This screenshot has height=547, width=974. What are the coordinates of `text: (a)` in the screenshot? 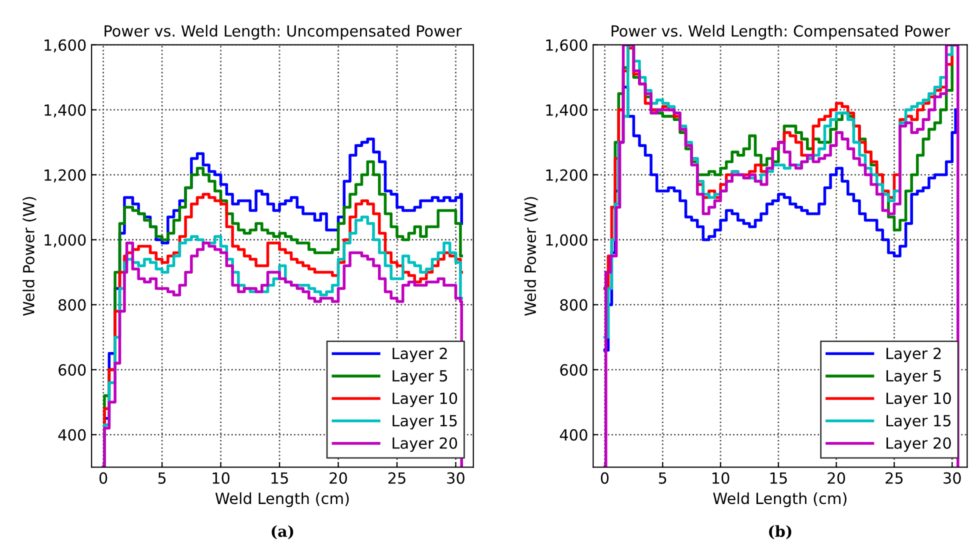 It's located at (283, 532).